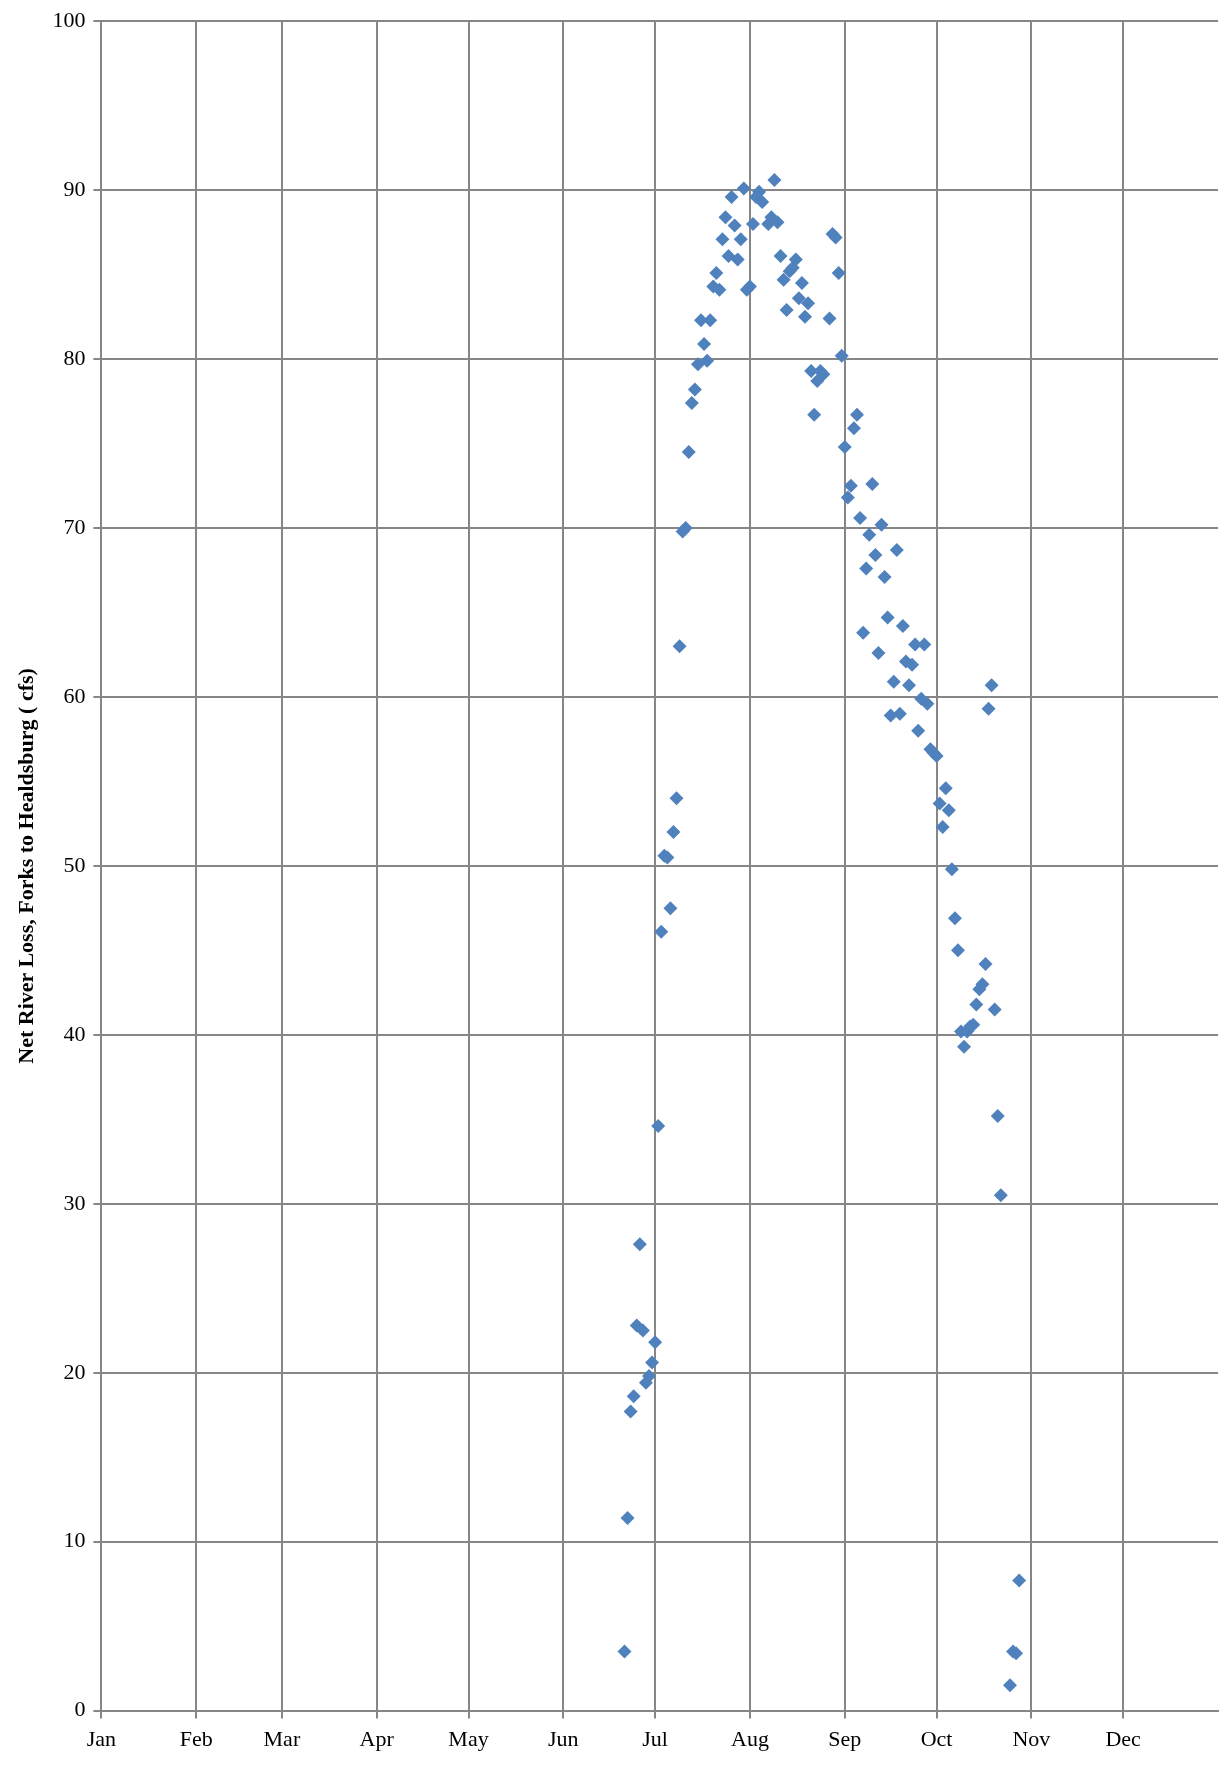 The image size is (1225, 1771). Describe the element at coordinates (74, 188) in the screenshot. I see `y-tick-label: 90` at that location.